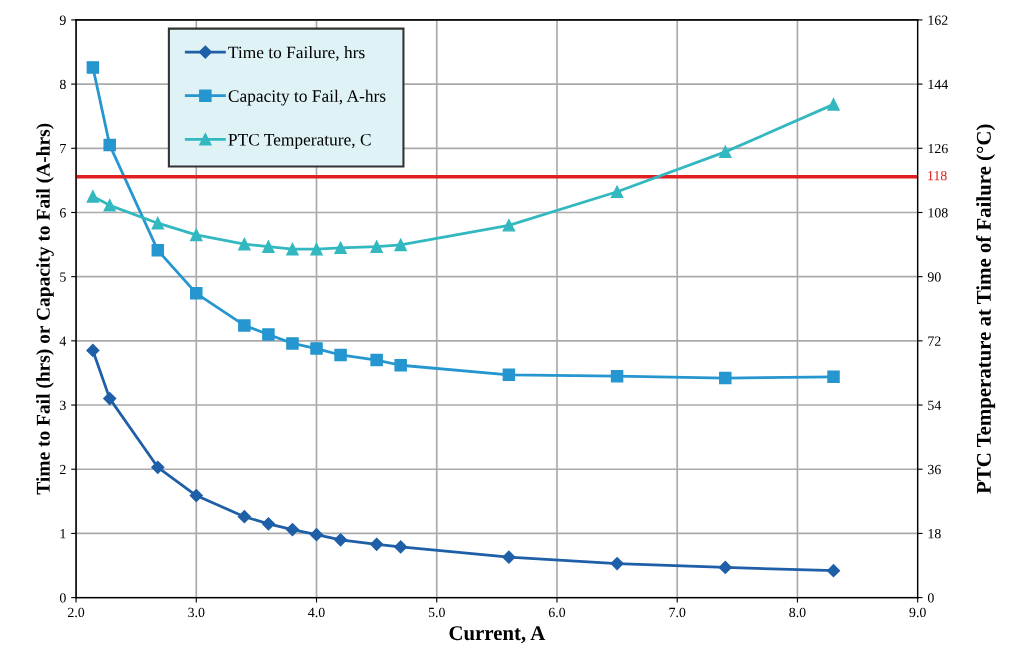 Image resolution: width=1014 pixels, height=664 pixels. Describe the element at coordinates (196, 612) in the screenshot. I see `x-tick-label: 3.0` at that location.